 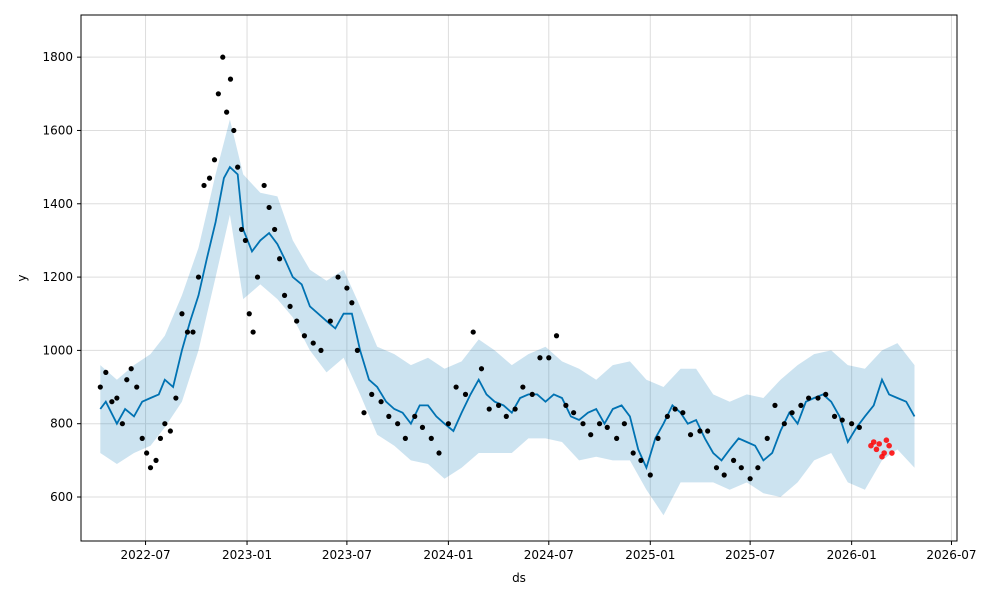 I want to click on x-tick-label: 2024-07, so click(x=549, y=555).